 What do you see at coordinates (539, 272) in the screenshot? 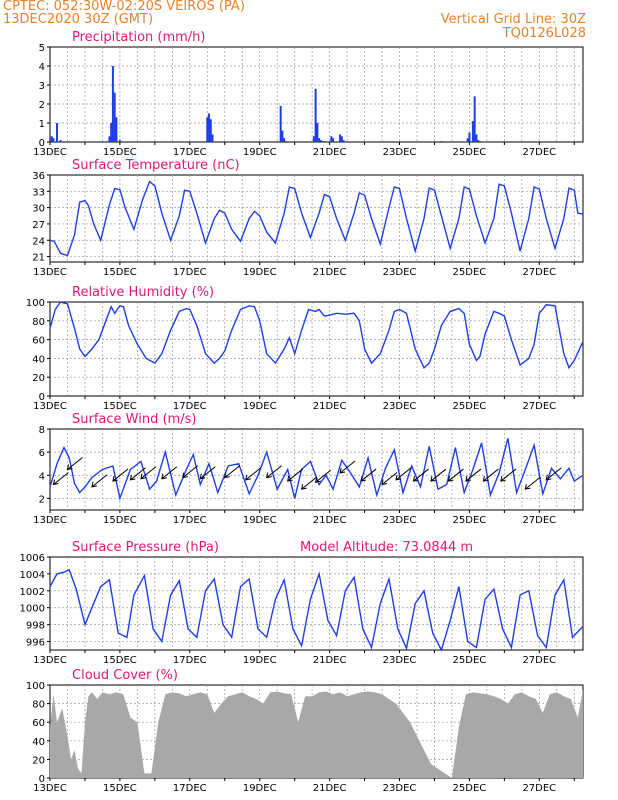
I see `x-tick-label-temp: 27DEC` at bounding box center [539, 272].